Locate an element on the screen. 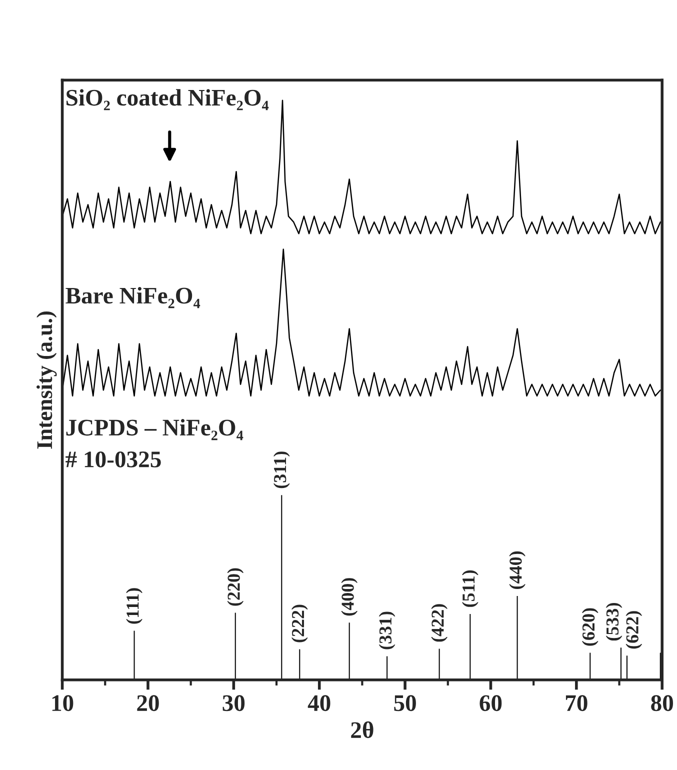 The image size is (677, 770). annotation: (220) is located at coordinates (235, 587).